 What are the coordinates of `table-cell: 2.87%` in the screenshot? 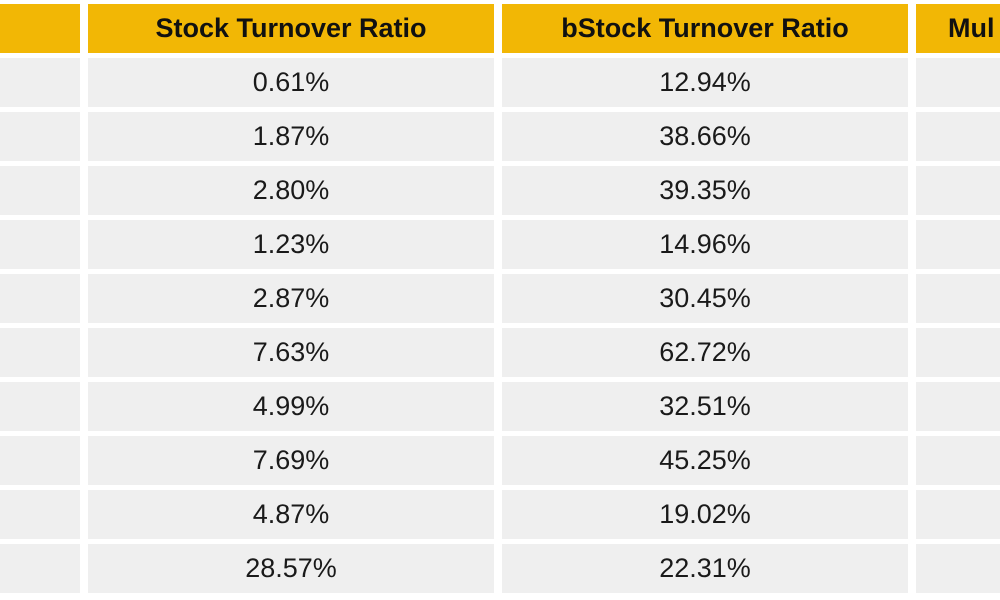 It's located at (291, 298).